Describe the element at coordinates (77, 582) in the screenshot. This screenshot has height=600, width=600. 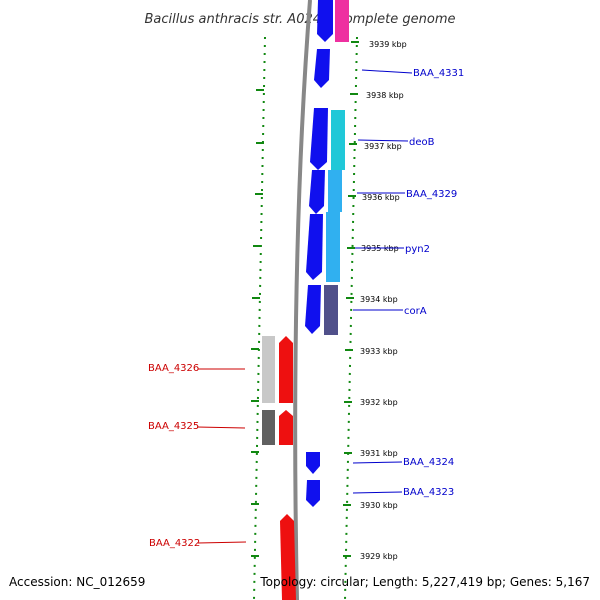
I see `accession-text: Accession: NC_012659` at that location.